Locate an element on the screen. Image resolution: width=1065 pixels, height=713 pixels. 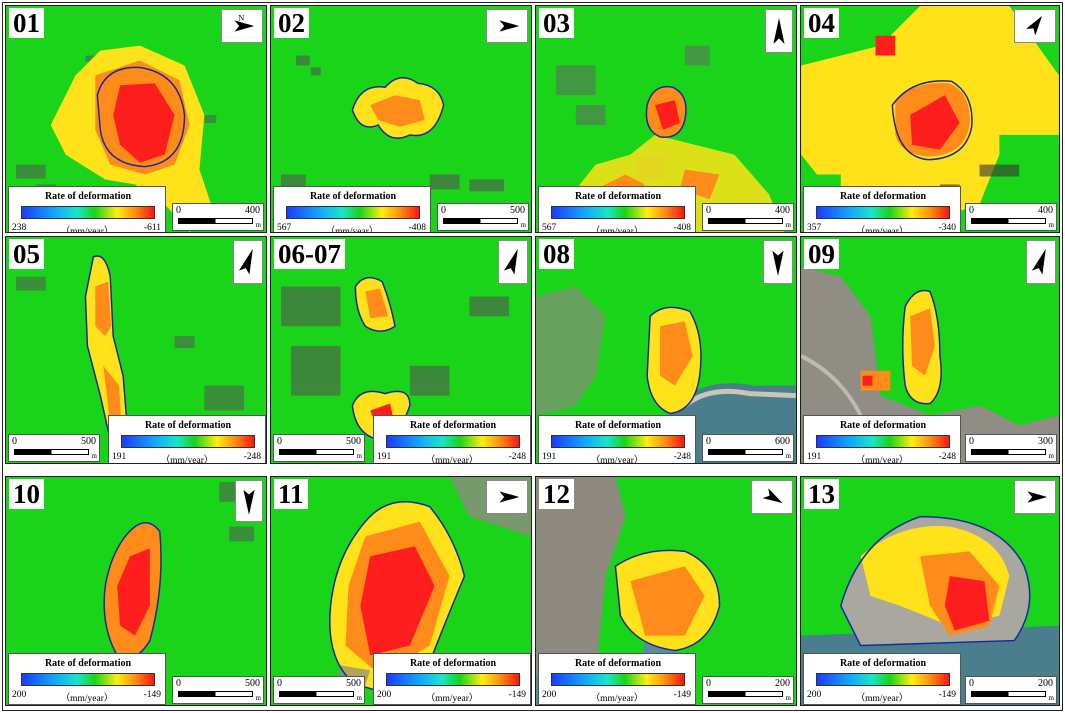
legend-min: 238 is located at coordinates (19, 228).